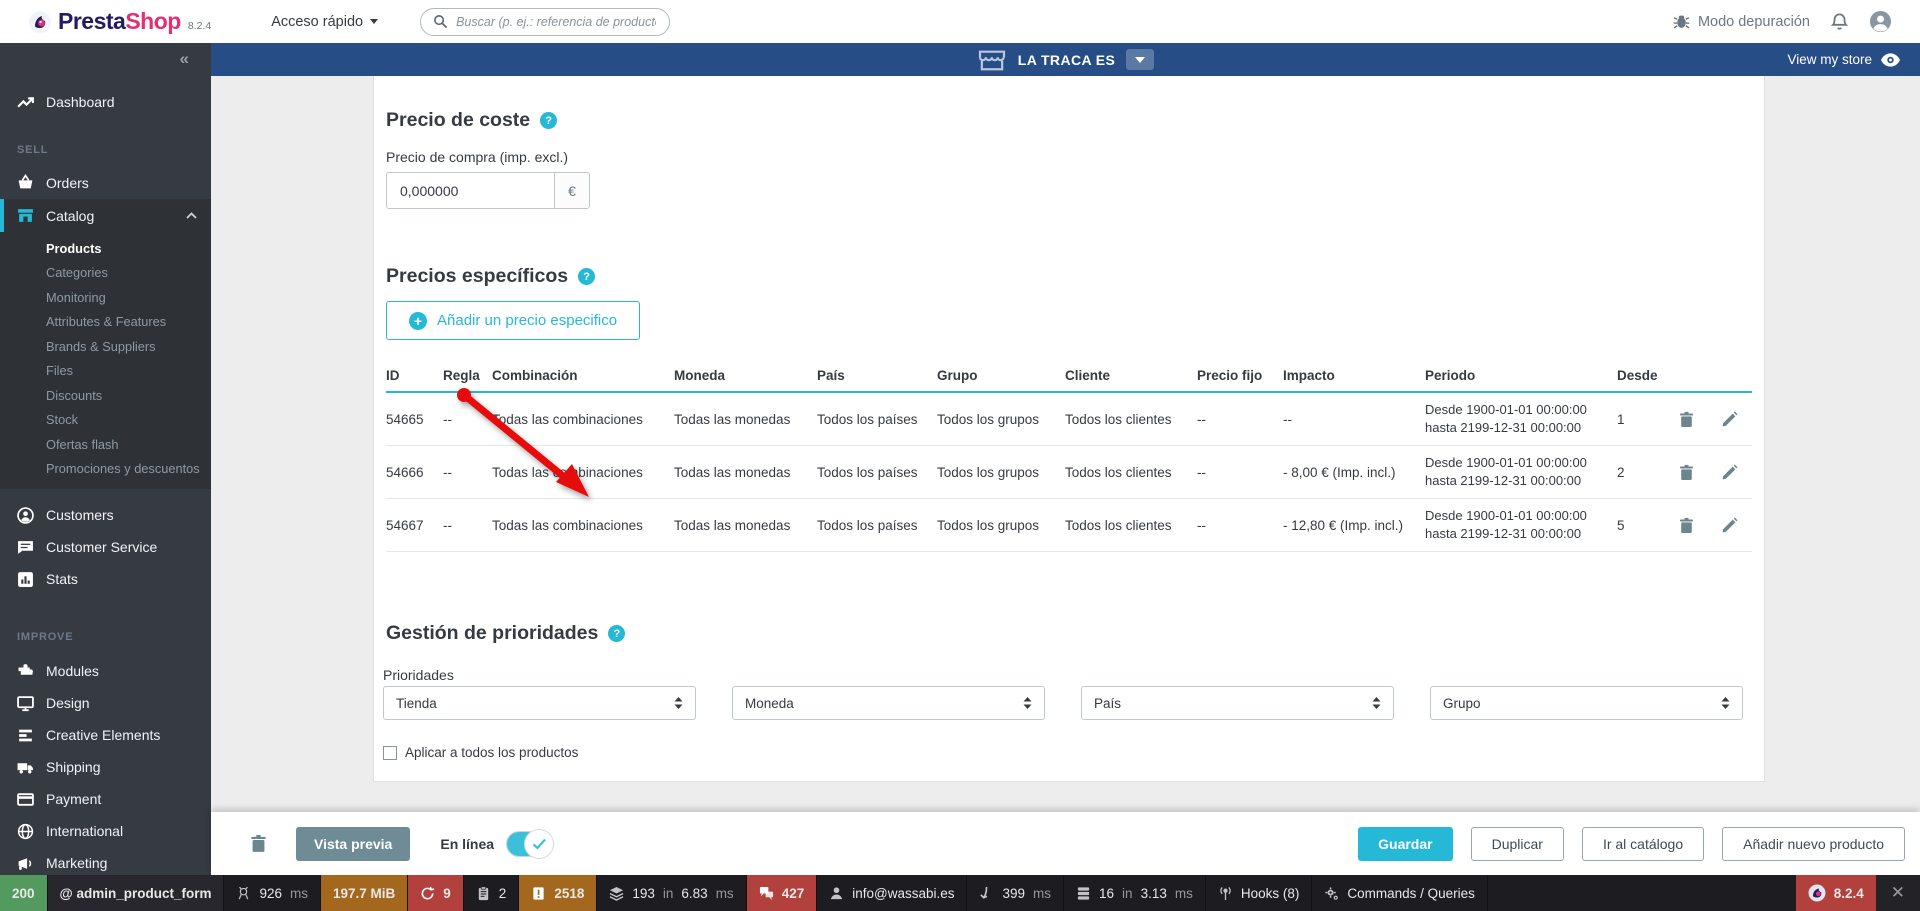 The height and width of the screenshot is (911, 1920). I want to click on stats-icon, so click(25, 579).